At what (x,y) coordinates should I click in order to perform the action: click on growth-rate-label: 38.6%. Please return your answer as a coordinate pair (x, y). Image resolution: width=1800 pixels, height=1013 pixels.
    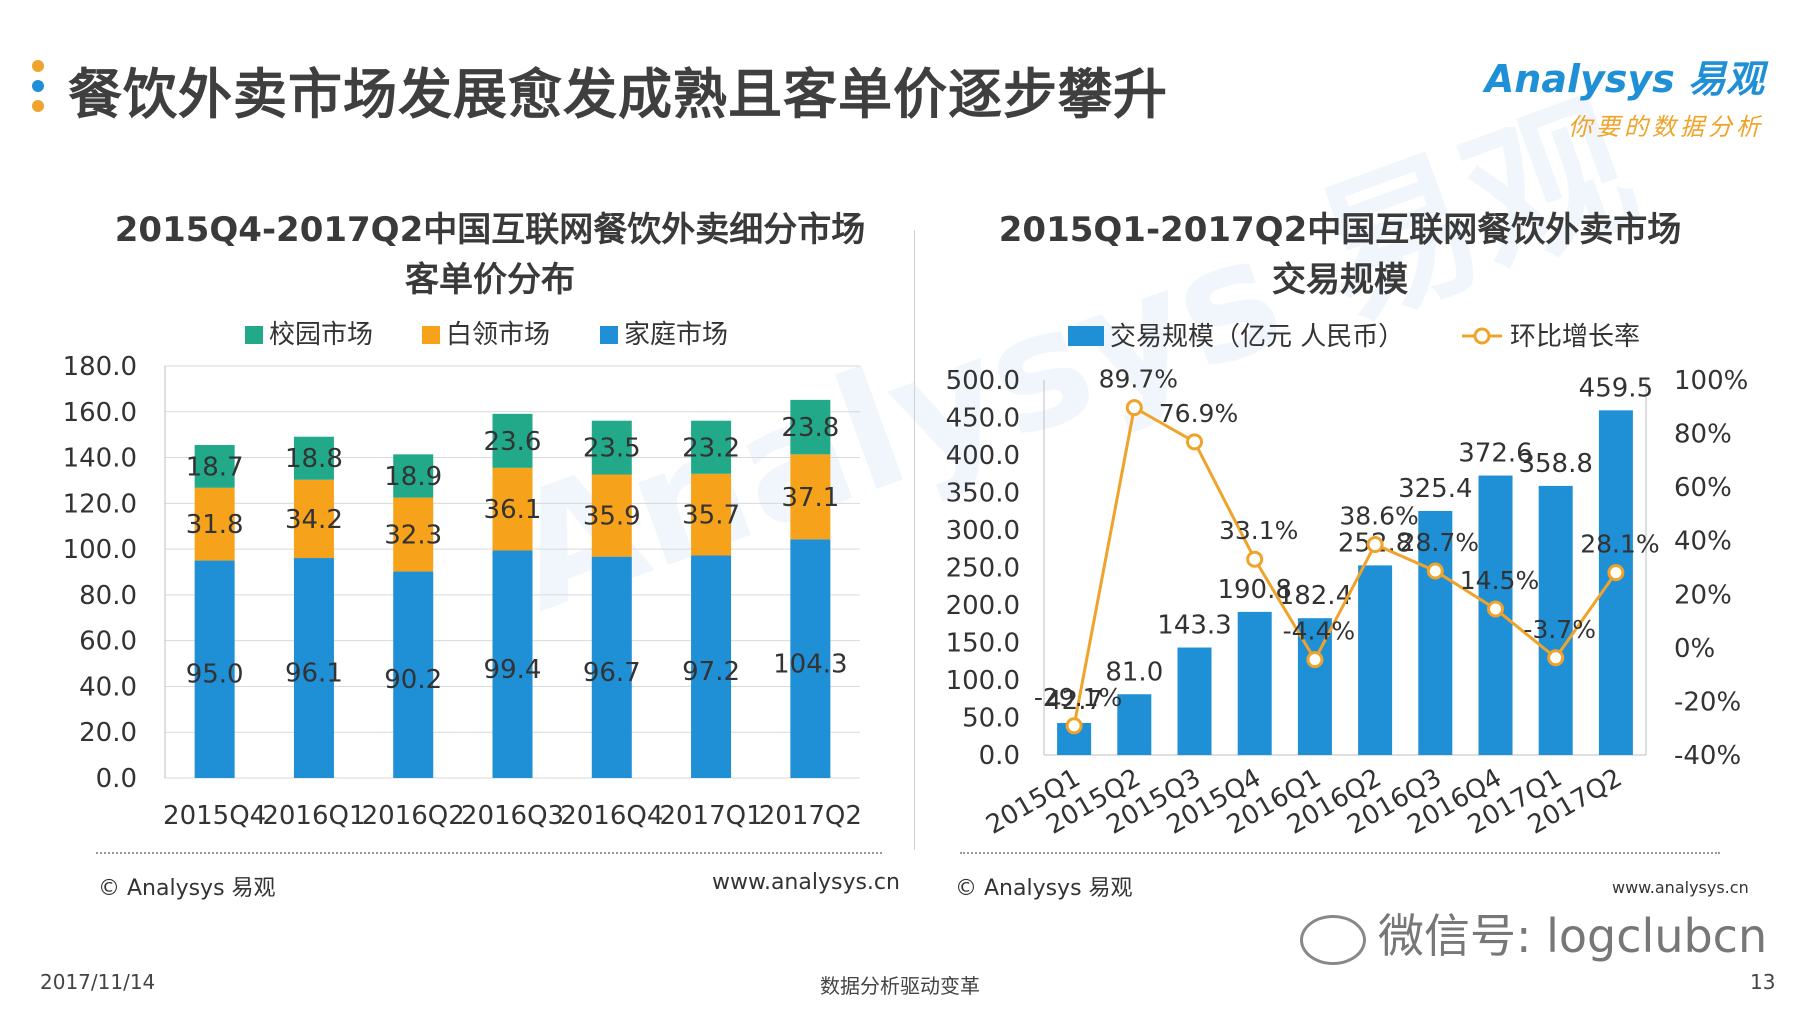
    Looking at the image, I should click on (1378, 515).